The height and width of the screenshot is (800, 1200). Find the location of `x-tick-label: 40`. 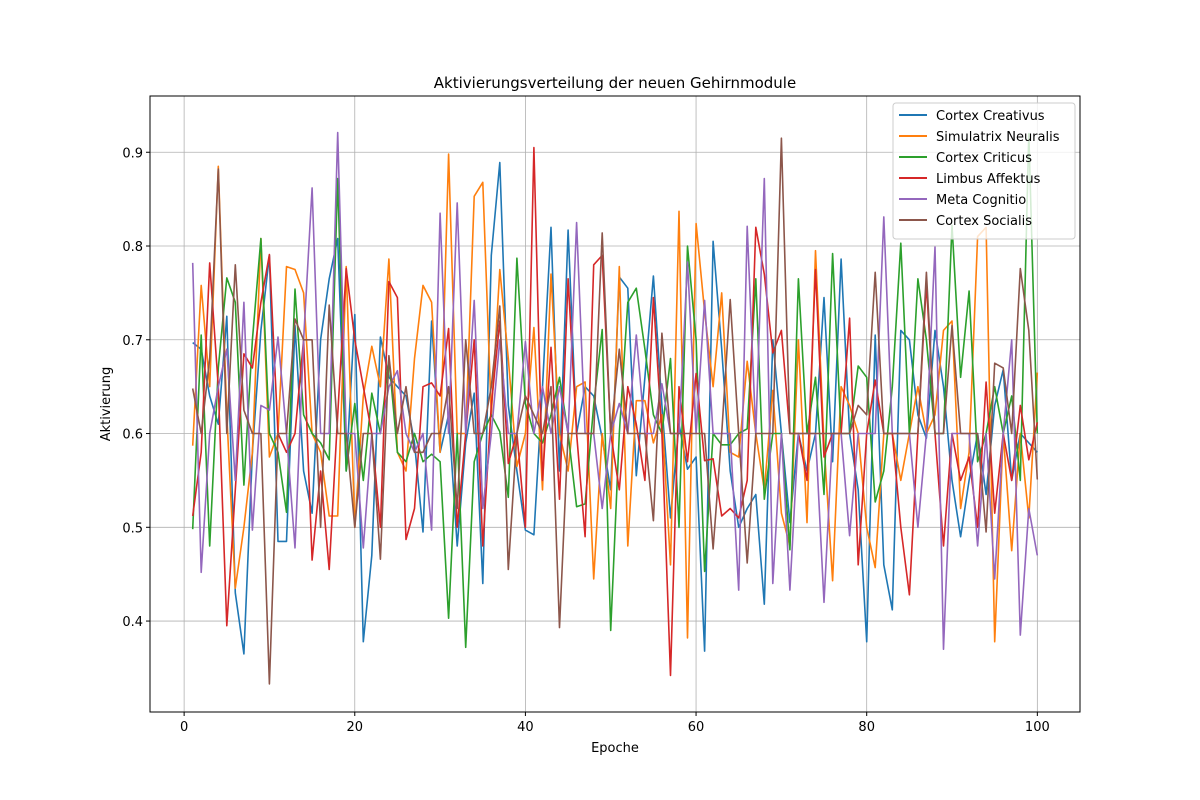

x-tick-label: 40 is located at coordinates (525, 727).